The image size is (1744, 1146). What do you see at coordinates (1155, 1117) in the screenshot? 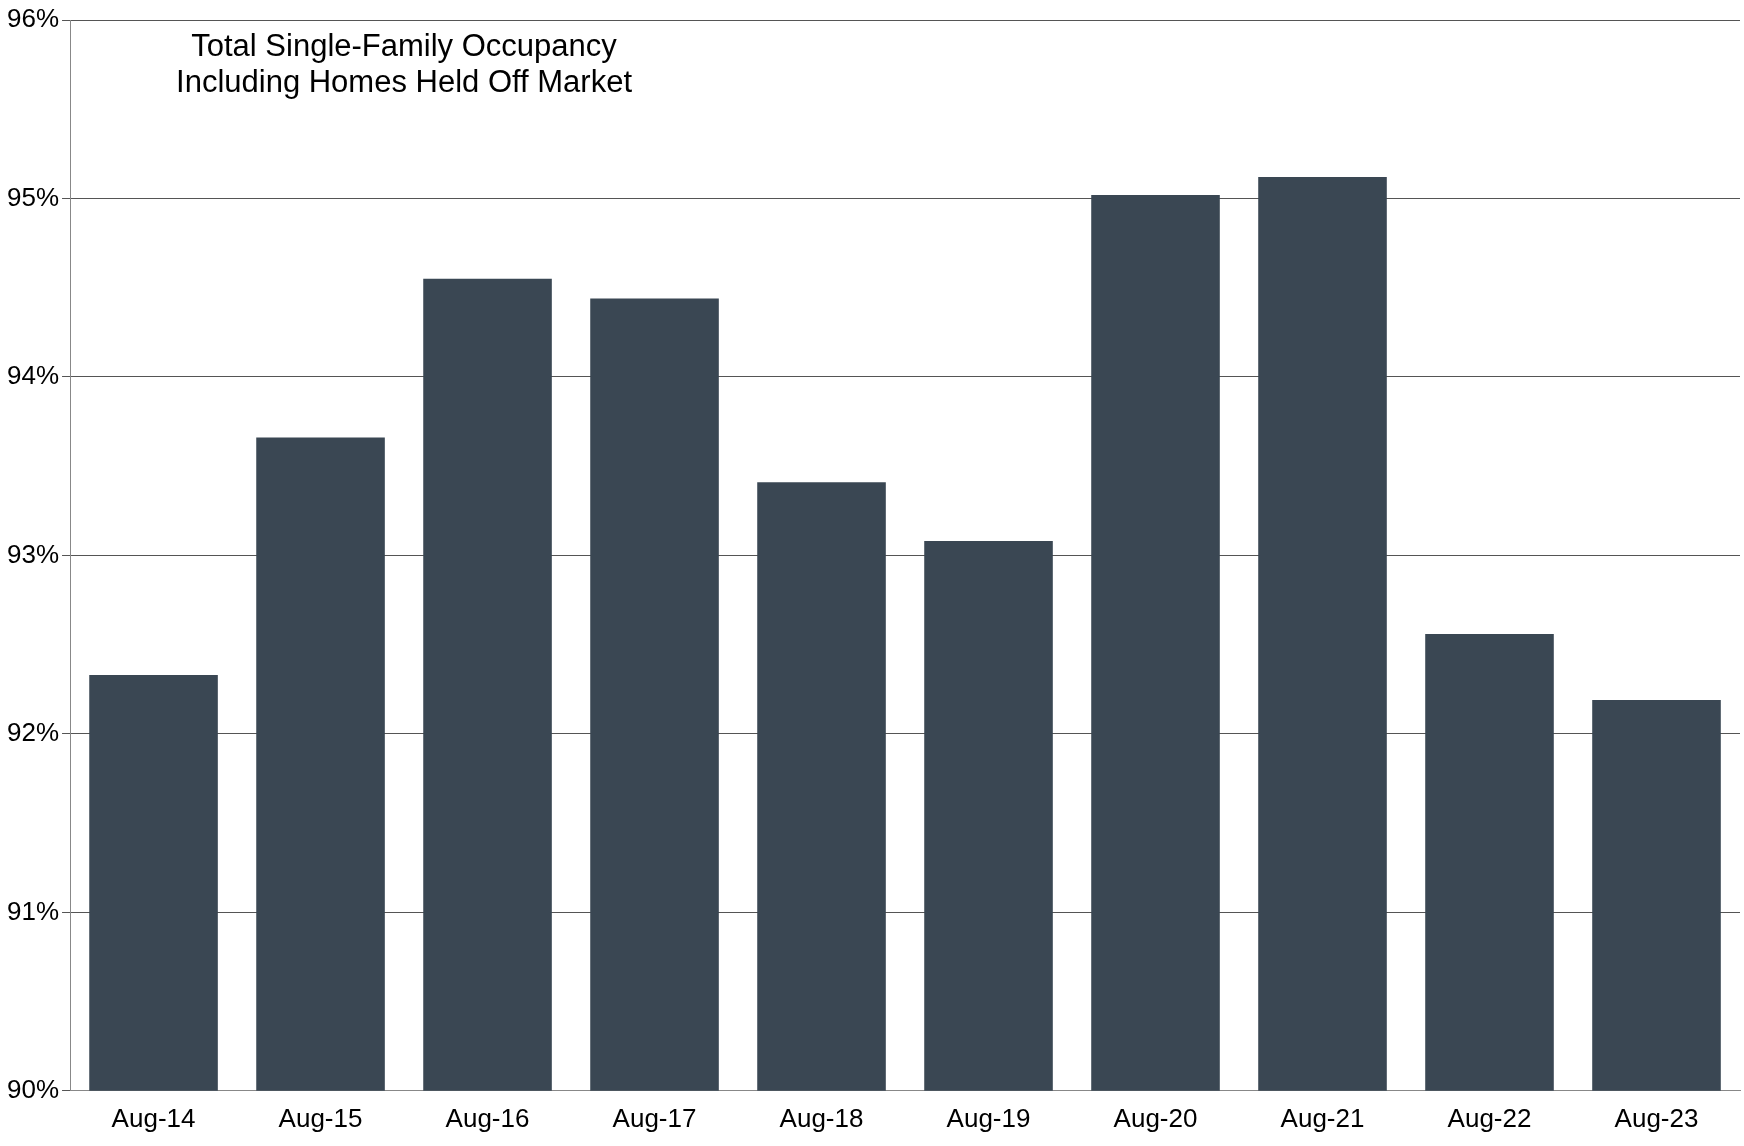
I see `x-tick-label: Aug-20` at bounding box center [1155, 1117].